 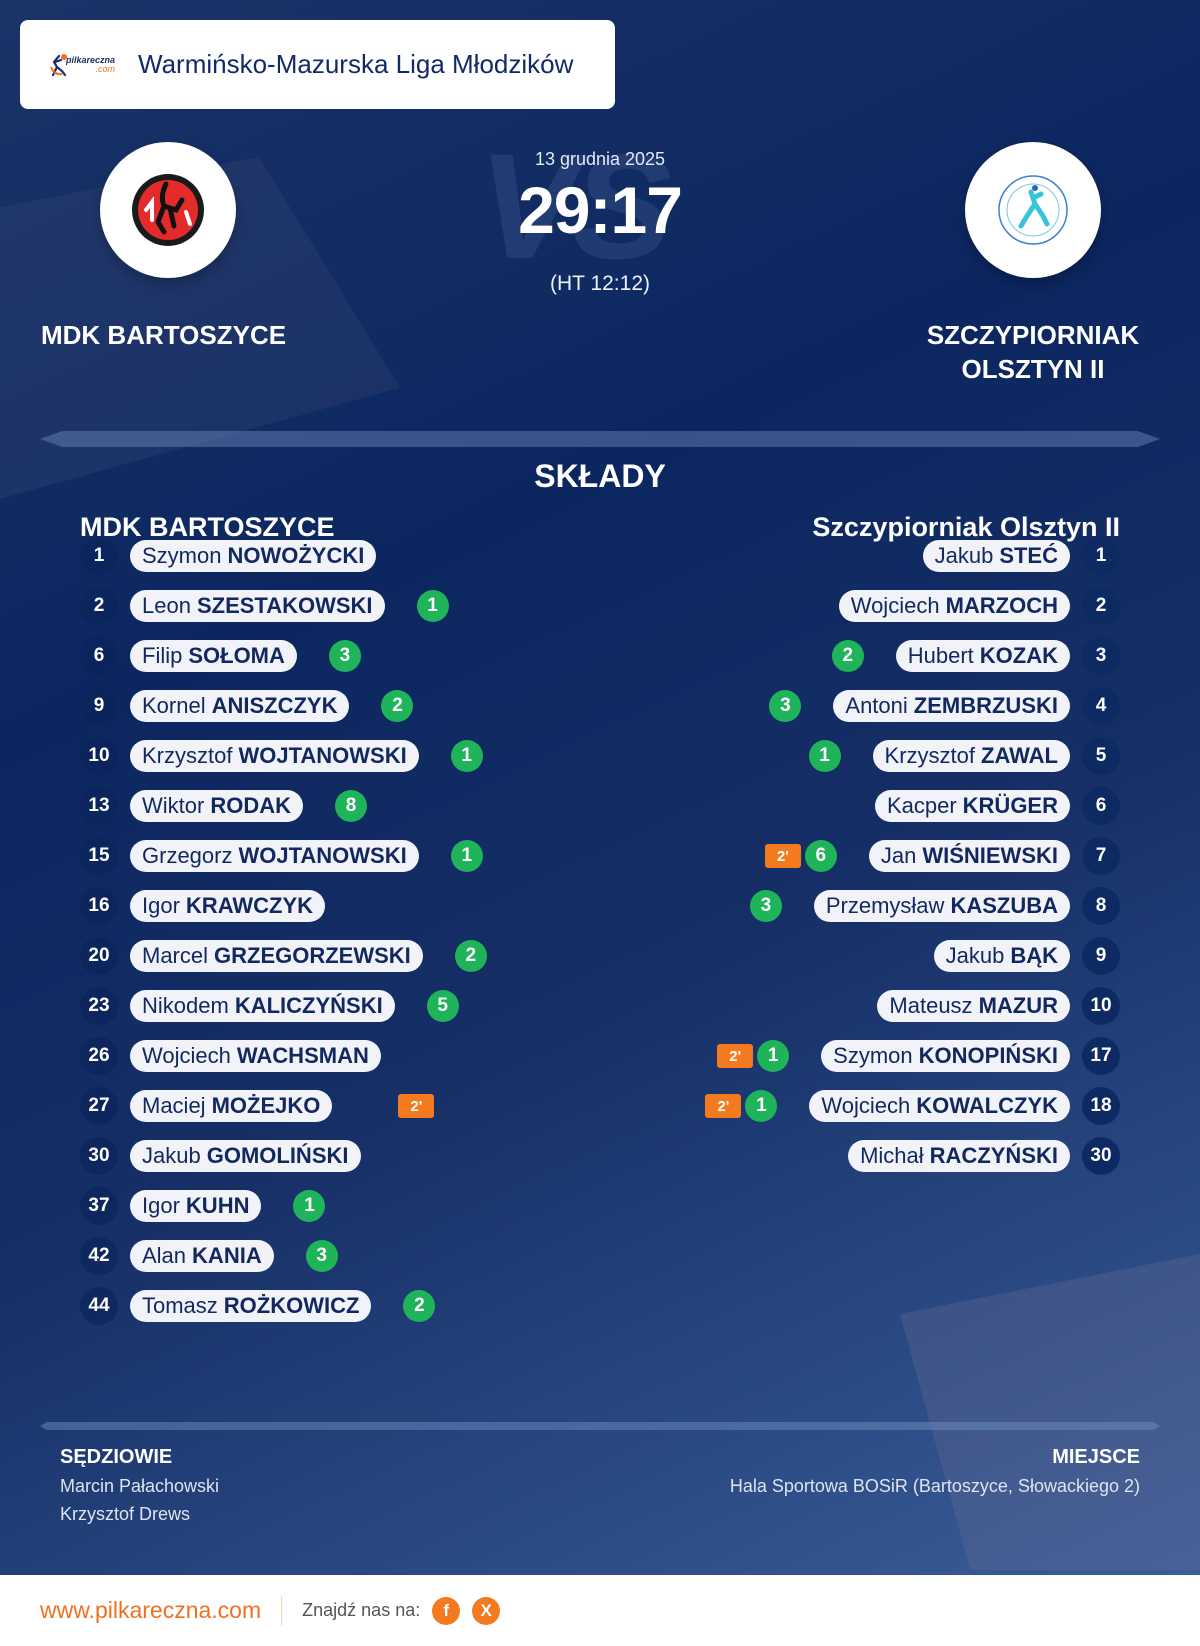 I want to click on player-name-pill: Przemysław KASZUBA, so click(x=941, y=906).